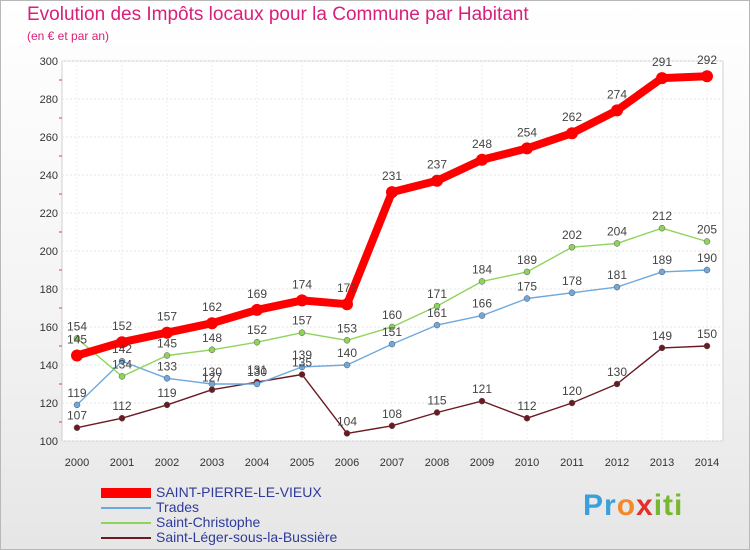  I want to click on data-label: 161, so click(437, 313).